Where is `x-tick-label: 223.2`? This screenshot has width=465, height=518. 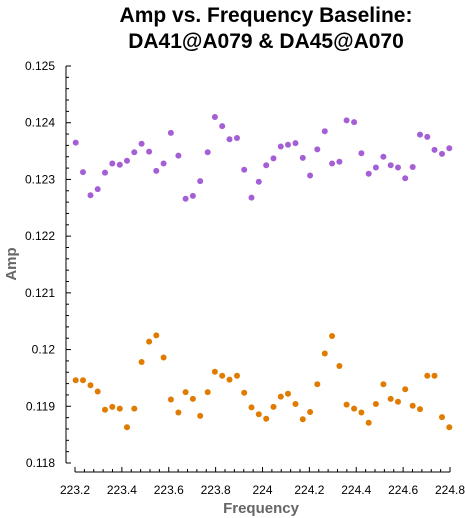 x-tick-label: 223.2 is located at coordinates (75, 490).